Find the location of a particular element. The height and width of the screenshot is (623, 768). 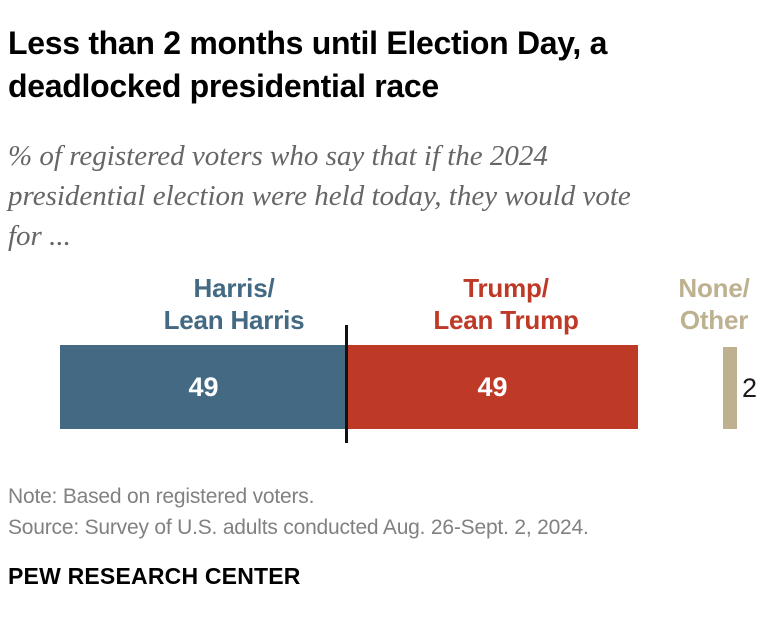

chart-title-line2: deadlocked presidential race is located at coordinates (223, 86).